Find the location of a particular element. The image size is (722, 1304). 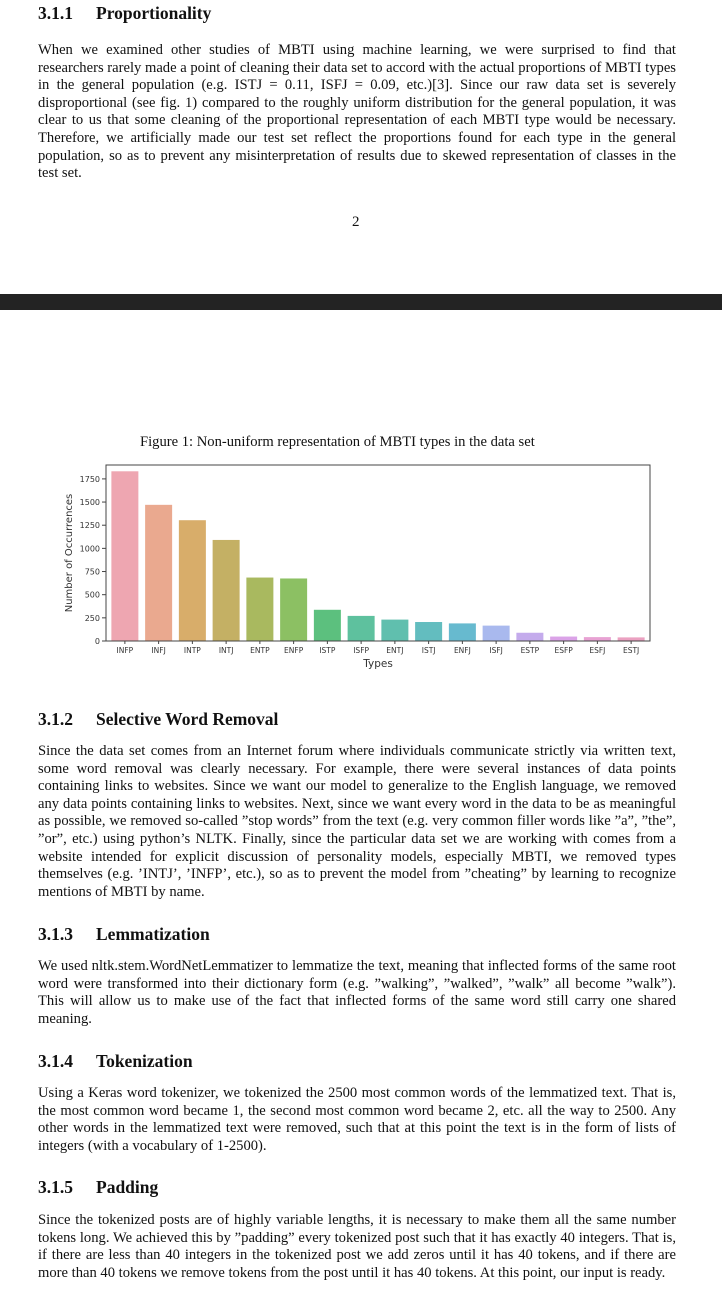

section-title: Lemmatization is located at coordinates (153, 934).